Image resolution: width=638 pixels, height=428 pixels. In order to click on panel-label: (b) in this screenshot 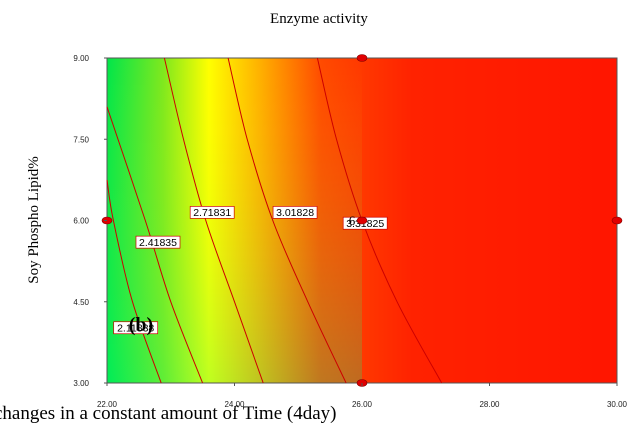, I will do `click(141, 325)`.